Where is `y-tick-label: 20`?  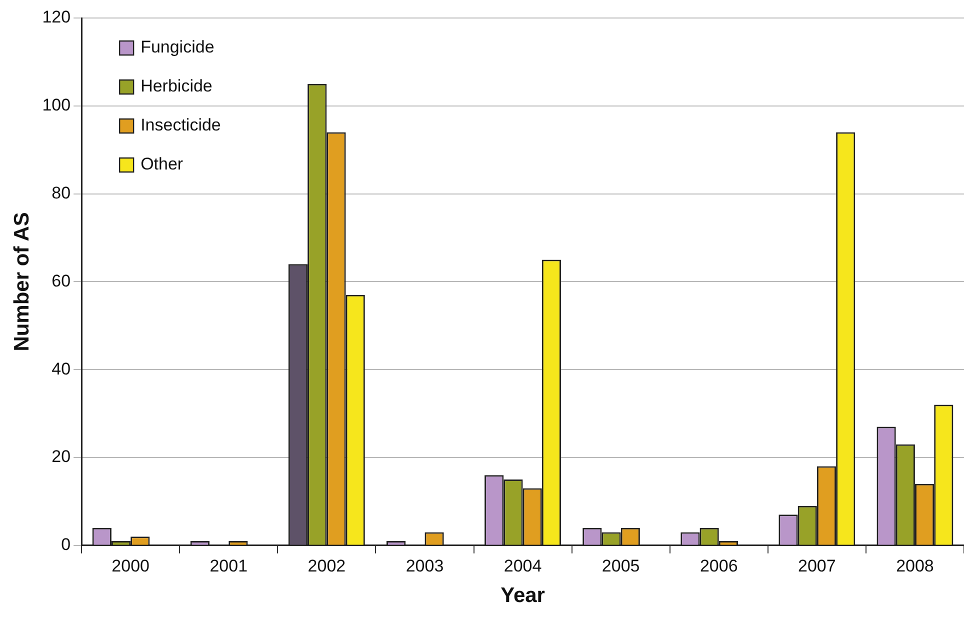
y-tick-label: 20 is located at coordinates (61, 456).